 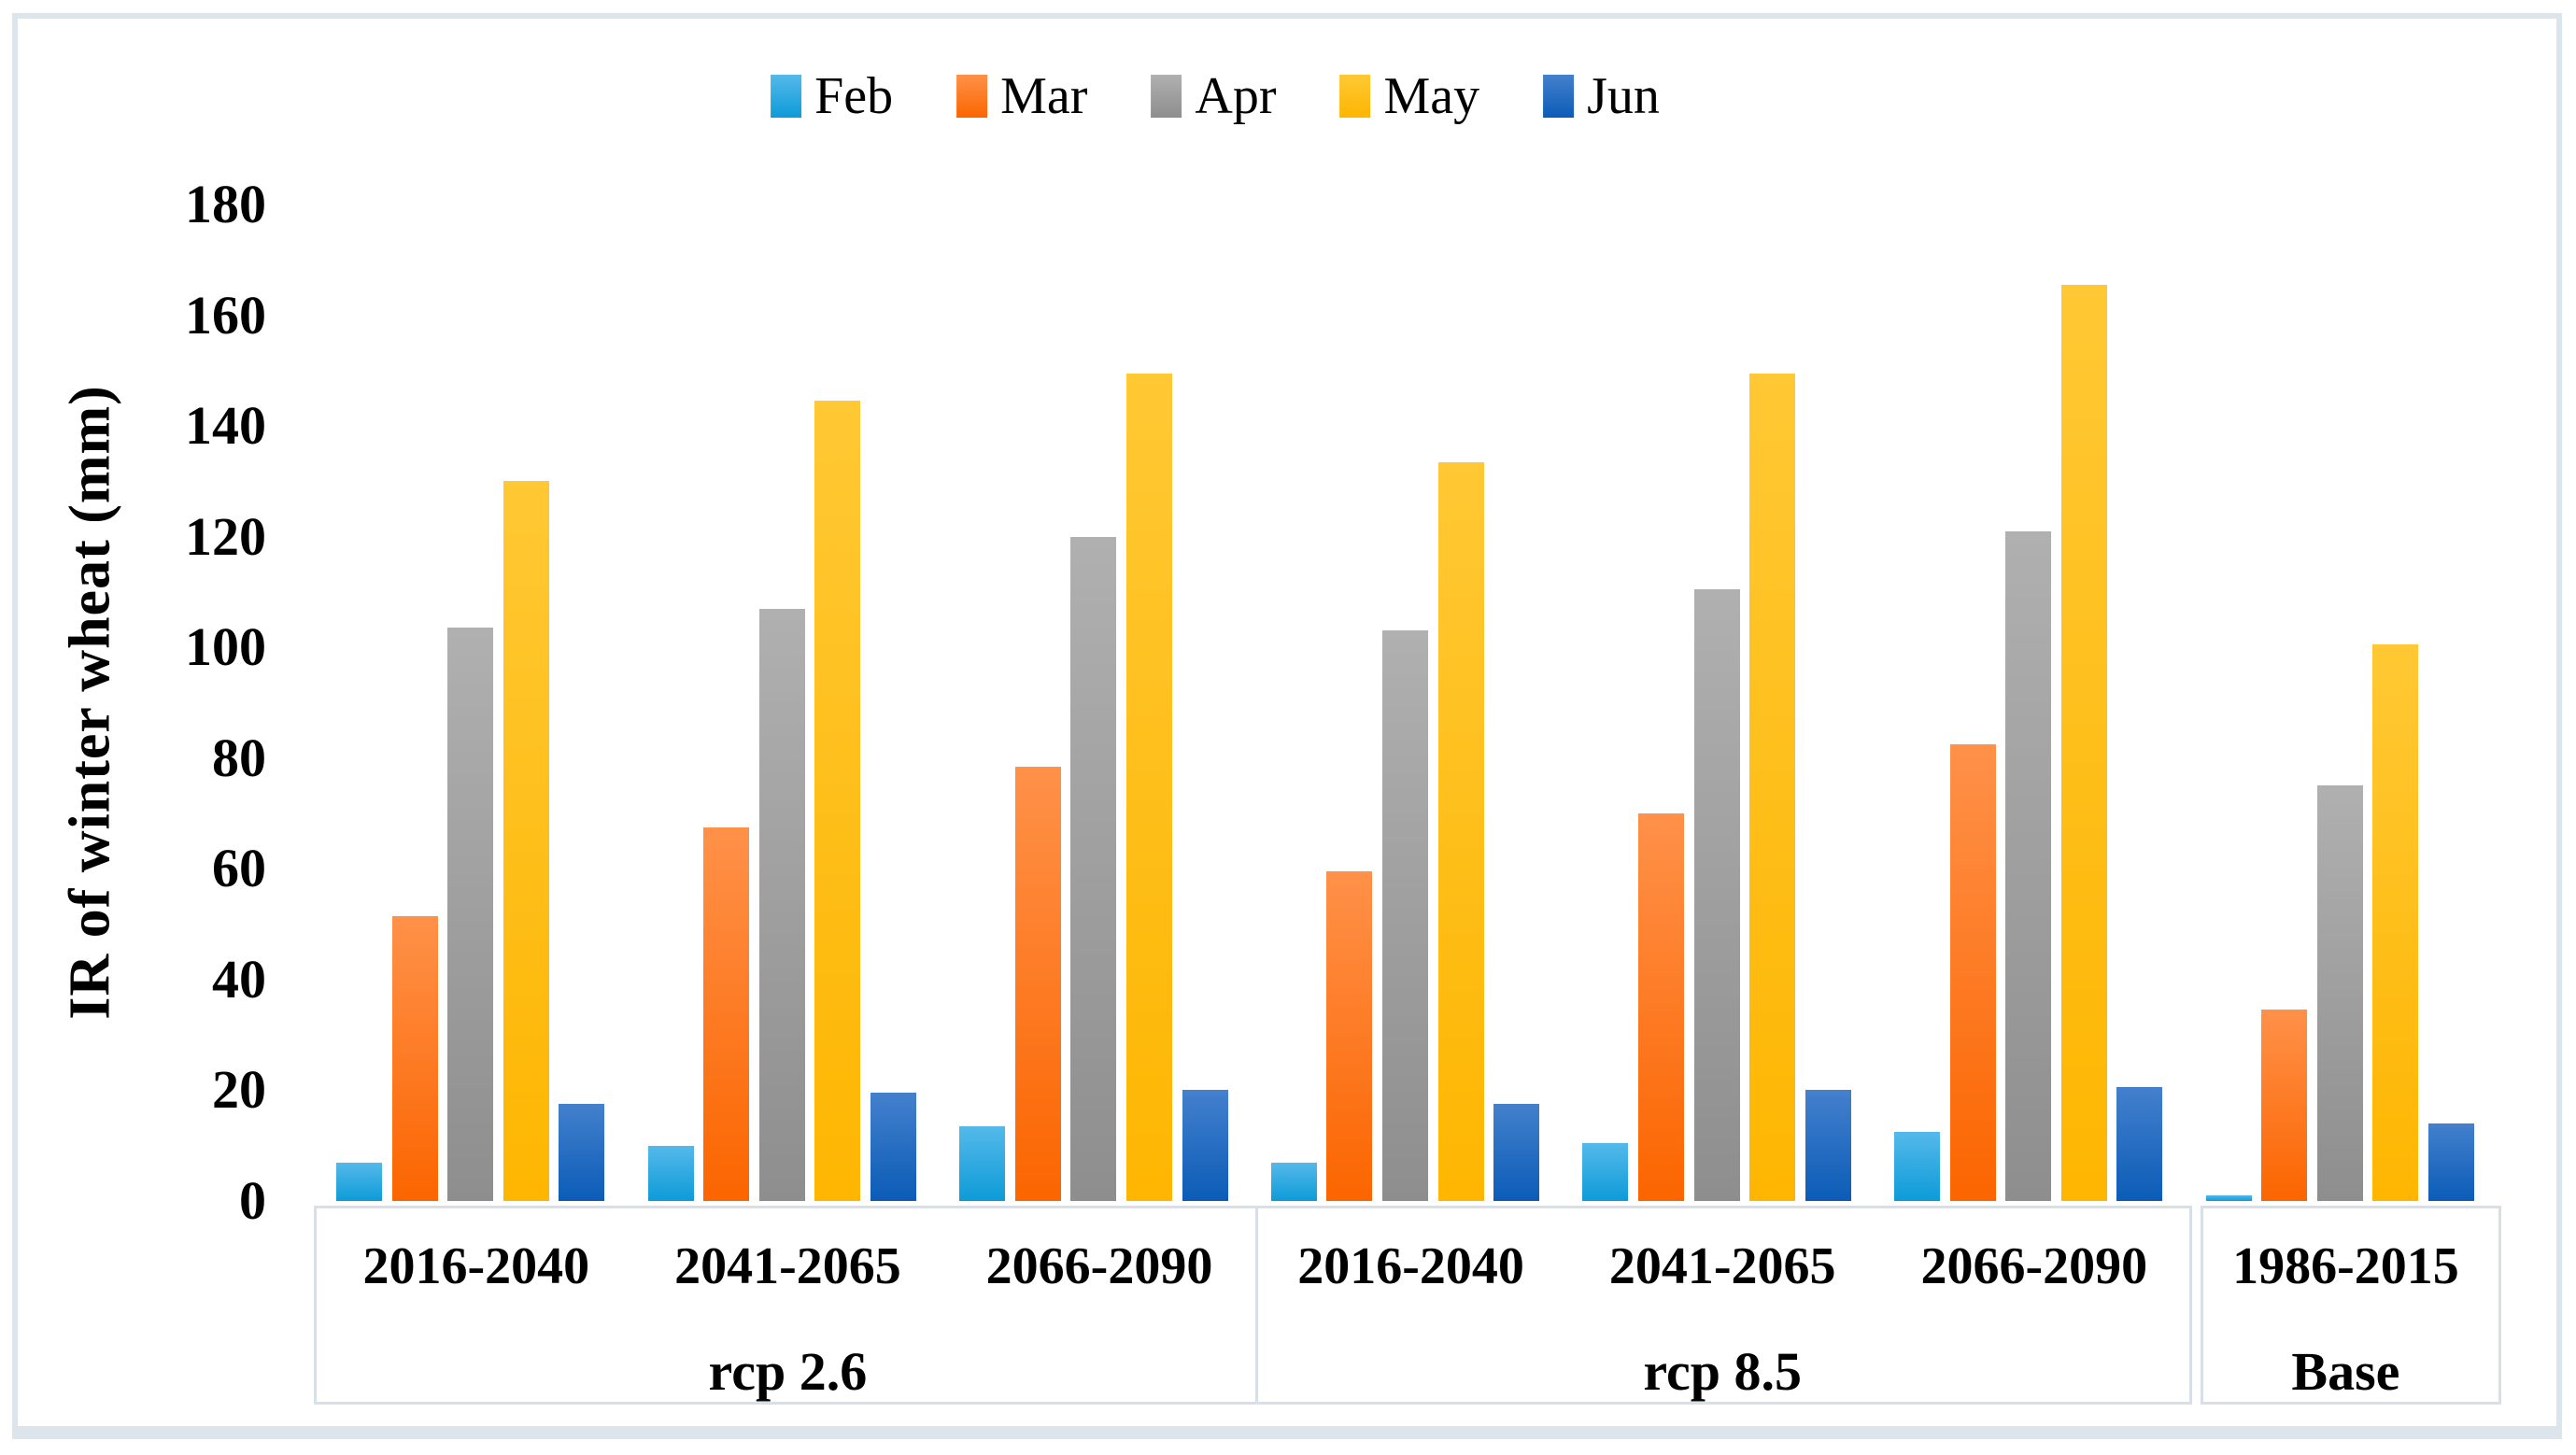 What do you see at coordinates (239, 1090) in the screenshot?
I see `y-tick-label-20: 20` at bounding box center [239, 1090].